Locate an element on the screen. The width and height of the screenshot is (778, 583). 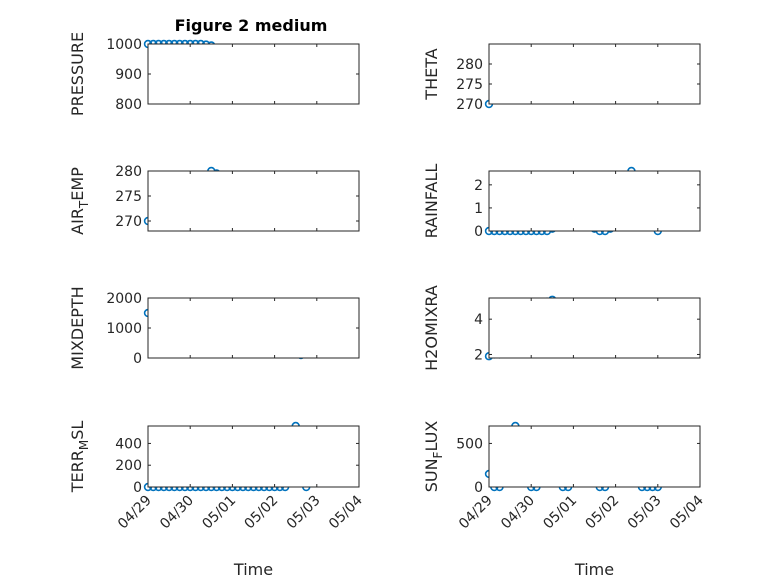
y-axis-label: MIXDEPTH is located at coordinates (77, 327).